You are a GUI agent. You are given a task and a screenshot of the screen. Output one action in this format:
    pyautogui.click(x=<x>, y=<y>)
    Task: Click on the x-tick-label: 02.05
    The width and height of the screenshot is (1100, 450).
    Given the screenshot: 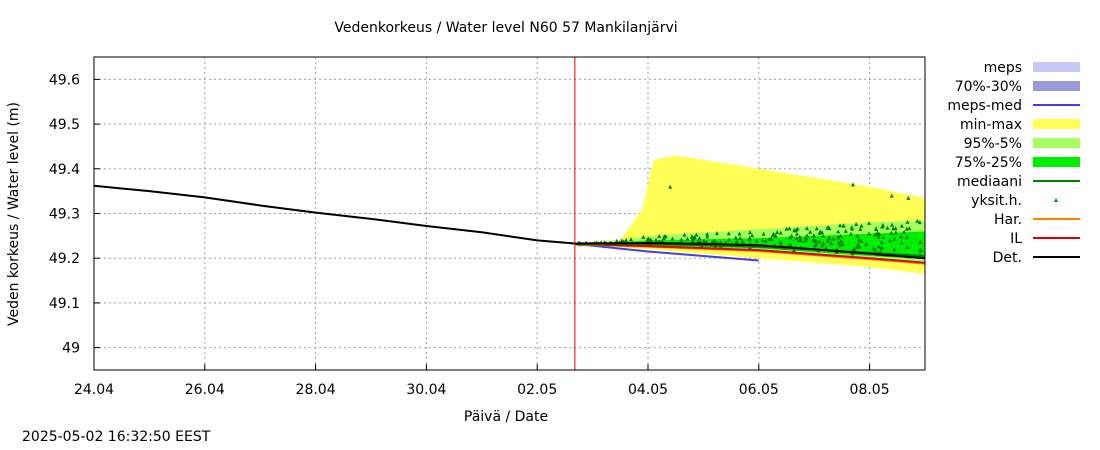 What is the action you would take?
    pyautogui.click(x=537, y=390)
    